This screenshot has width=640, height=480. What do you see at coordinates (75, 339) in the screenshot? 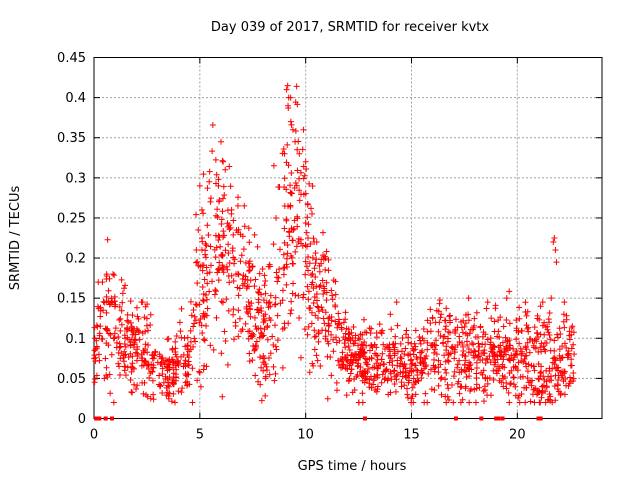
I see `y-tick-label: 0.1` at bounding box center [75, 339].